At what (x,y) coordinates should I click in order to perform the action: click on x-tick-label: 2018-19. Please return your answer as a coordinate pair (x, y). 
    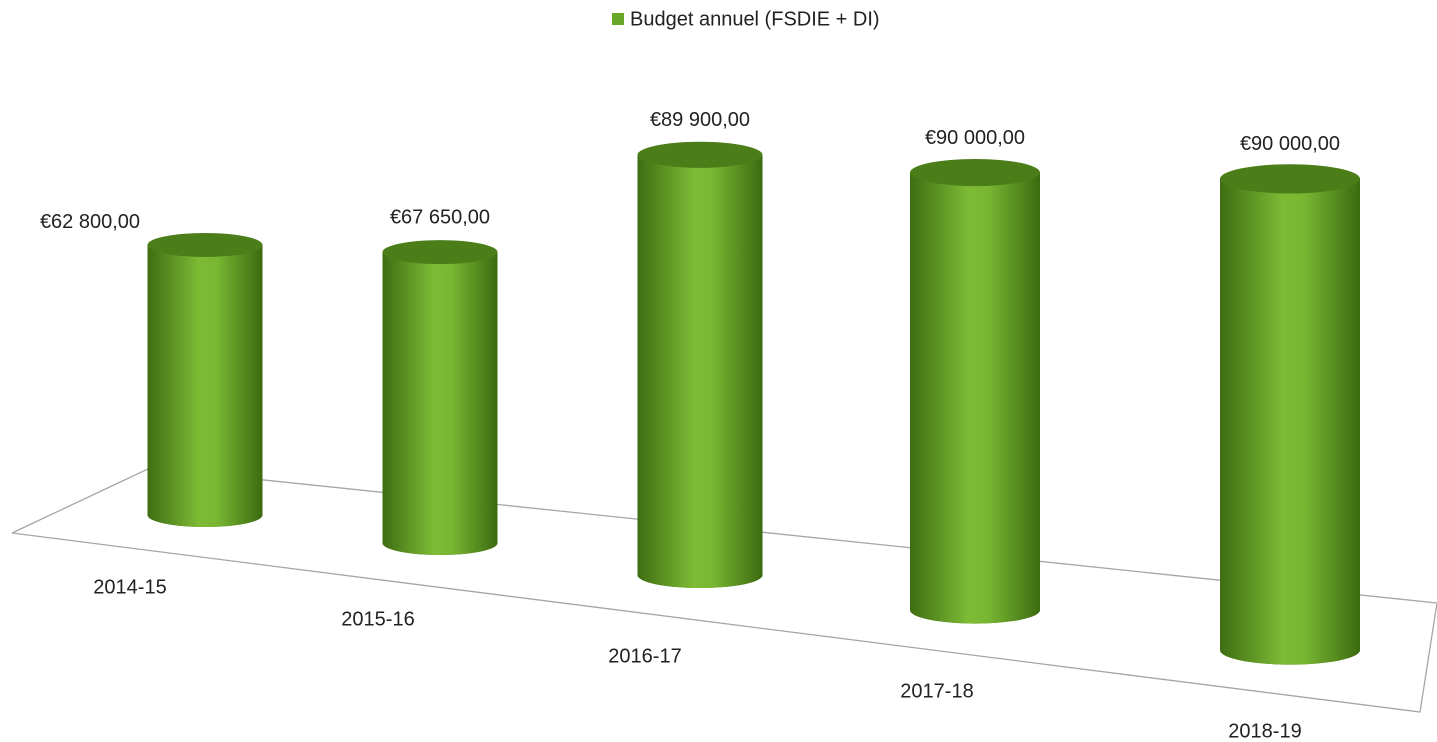
    Looking at the image, I should click on (1264, 731).